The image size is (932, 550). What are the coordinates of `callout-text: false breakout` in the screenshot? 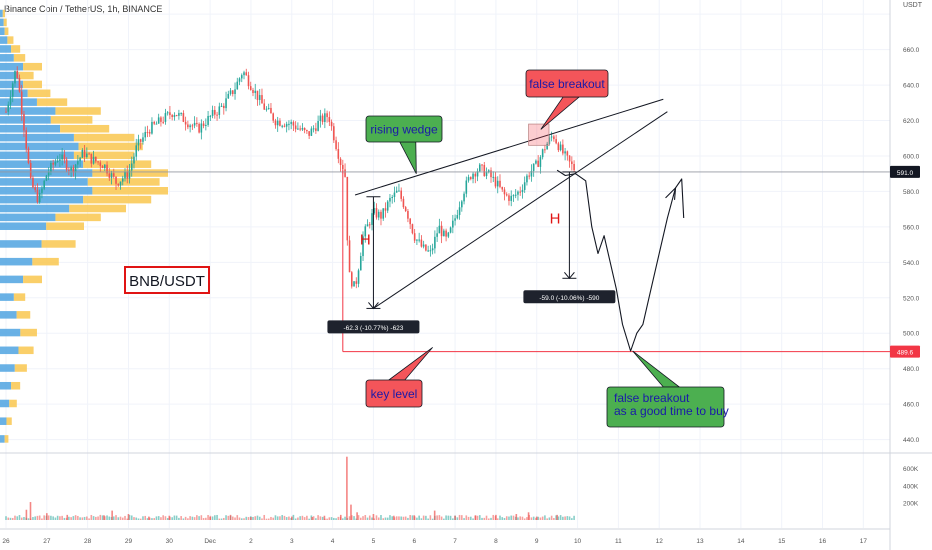 It's located at (652, 398).